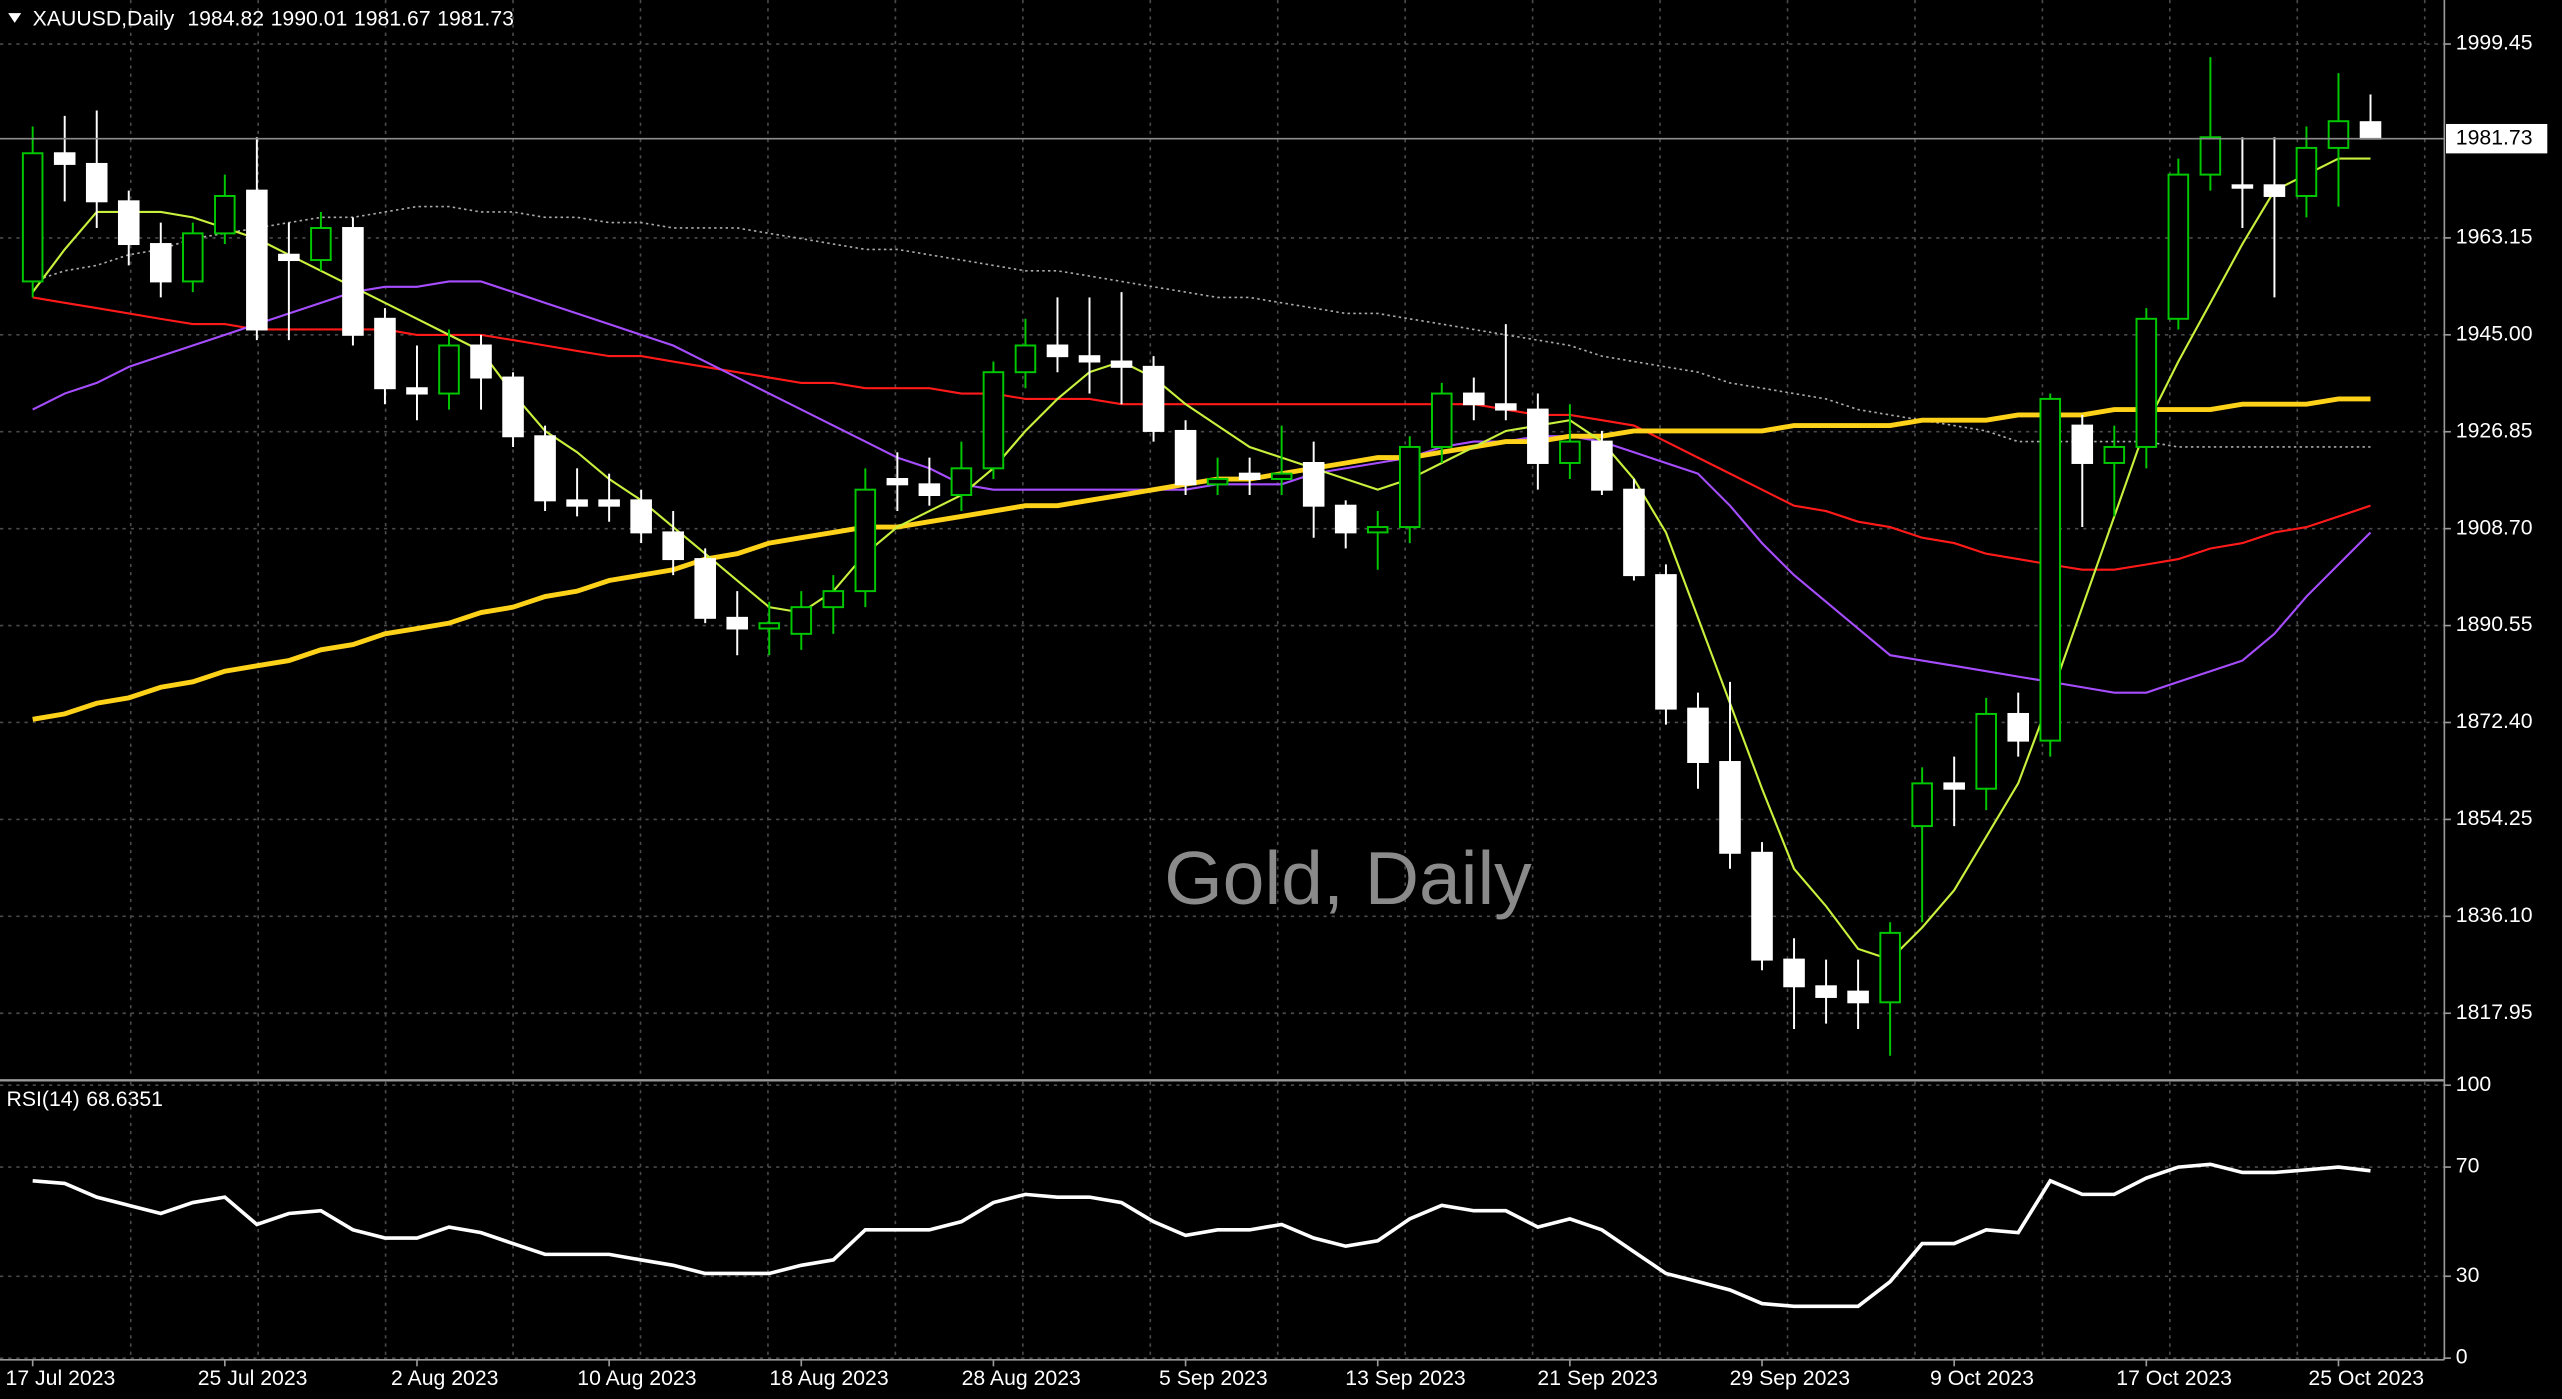 Image resolution: width=2562 pixels, height=1399 pixels. Describe the element at coordinates (392, 18) in the screenshot. I see `ohlc-low: 1981.67` at that location.